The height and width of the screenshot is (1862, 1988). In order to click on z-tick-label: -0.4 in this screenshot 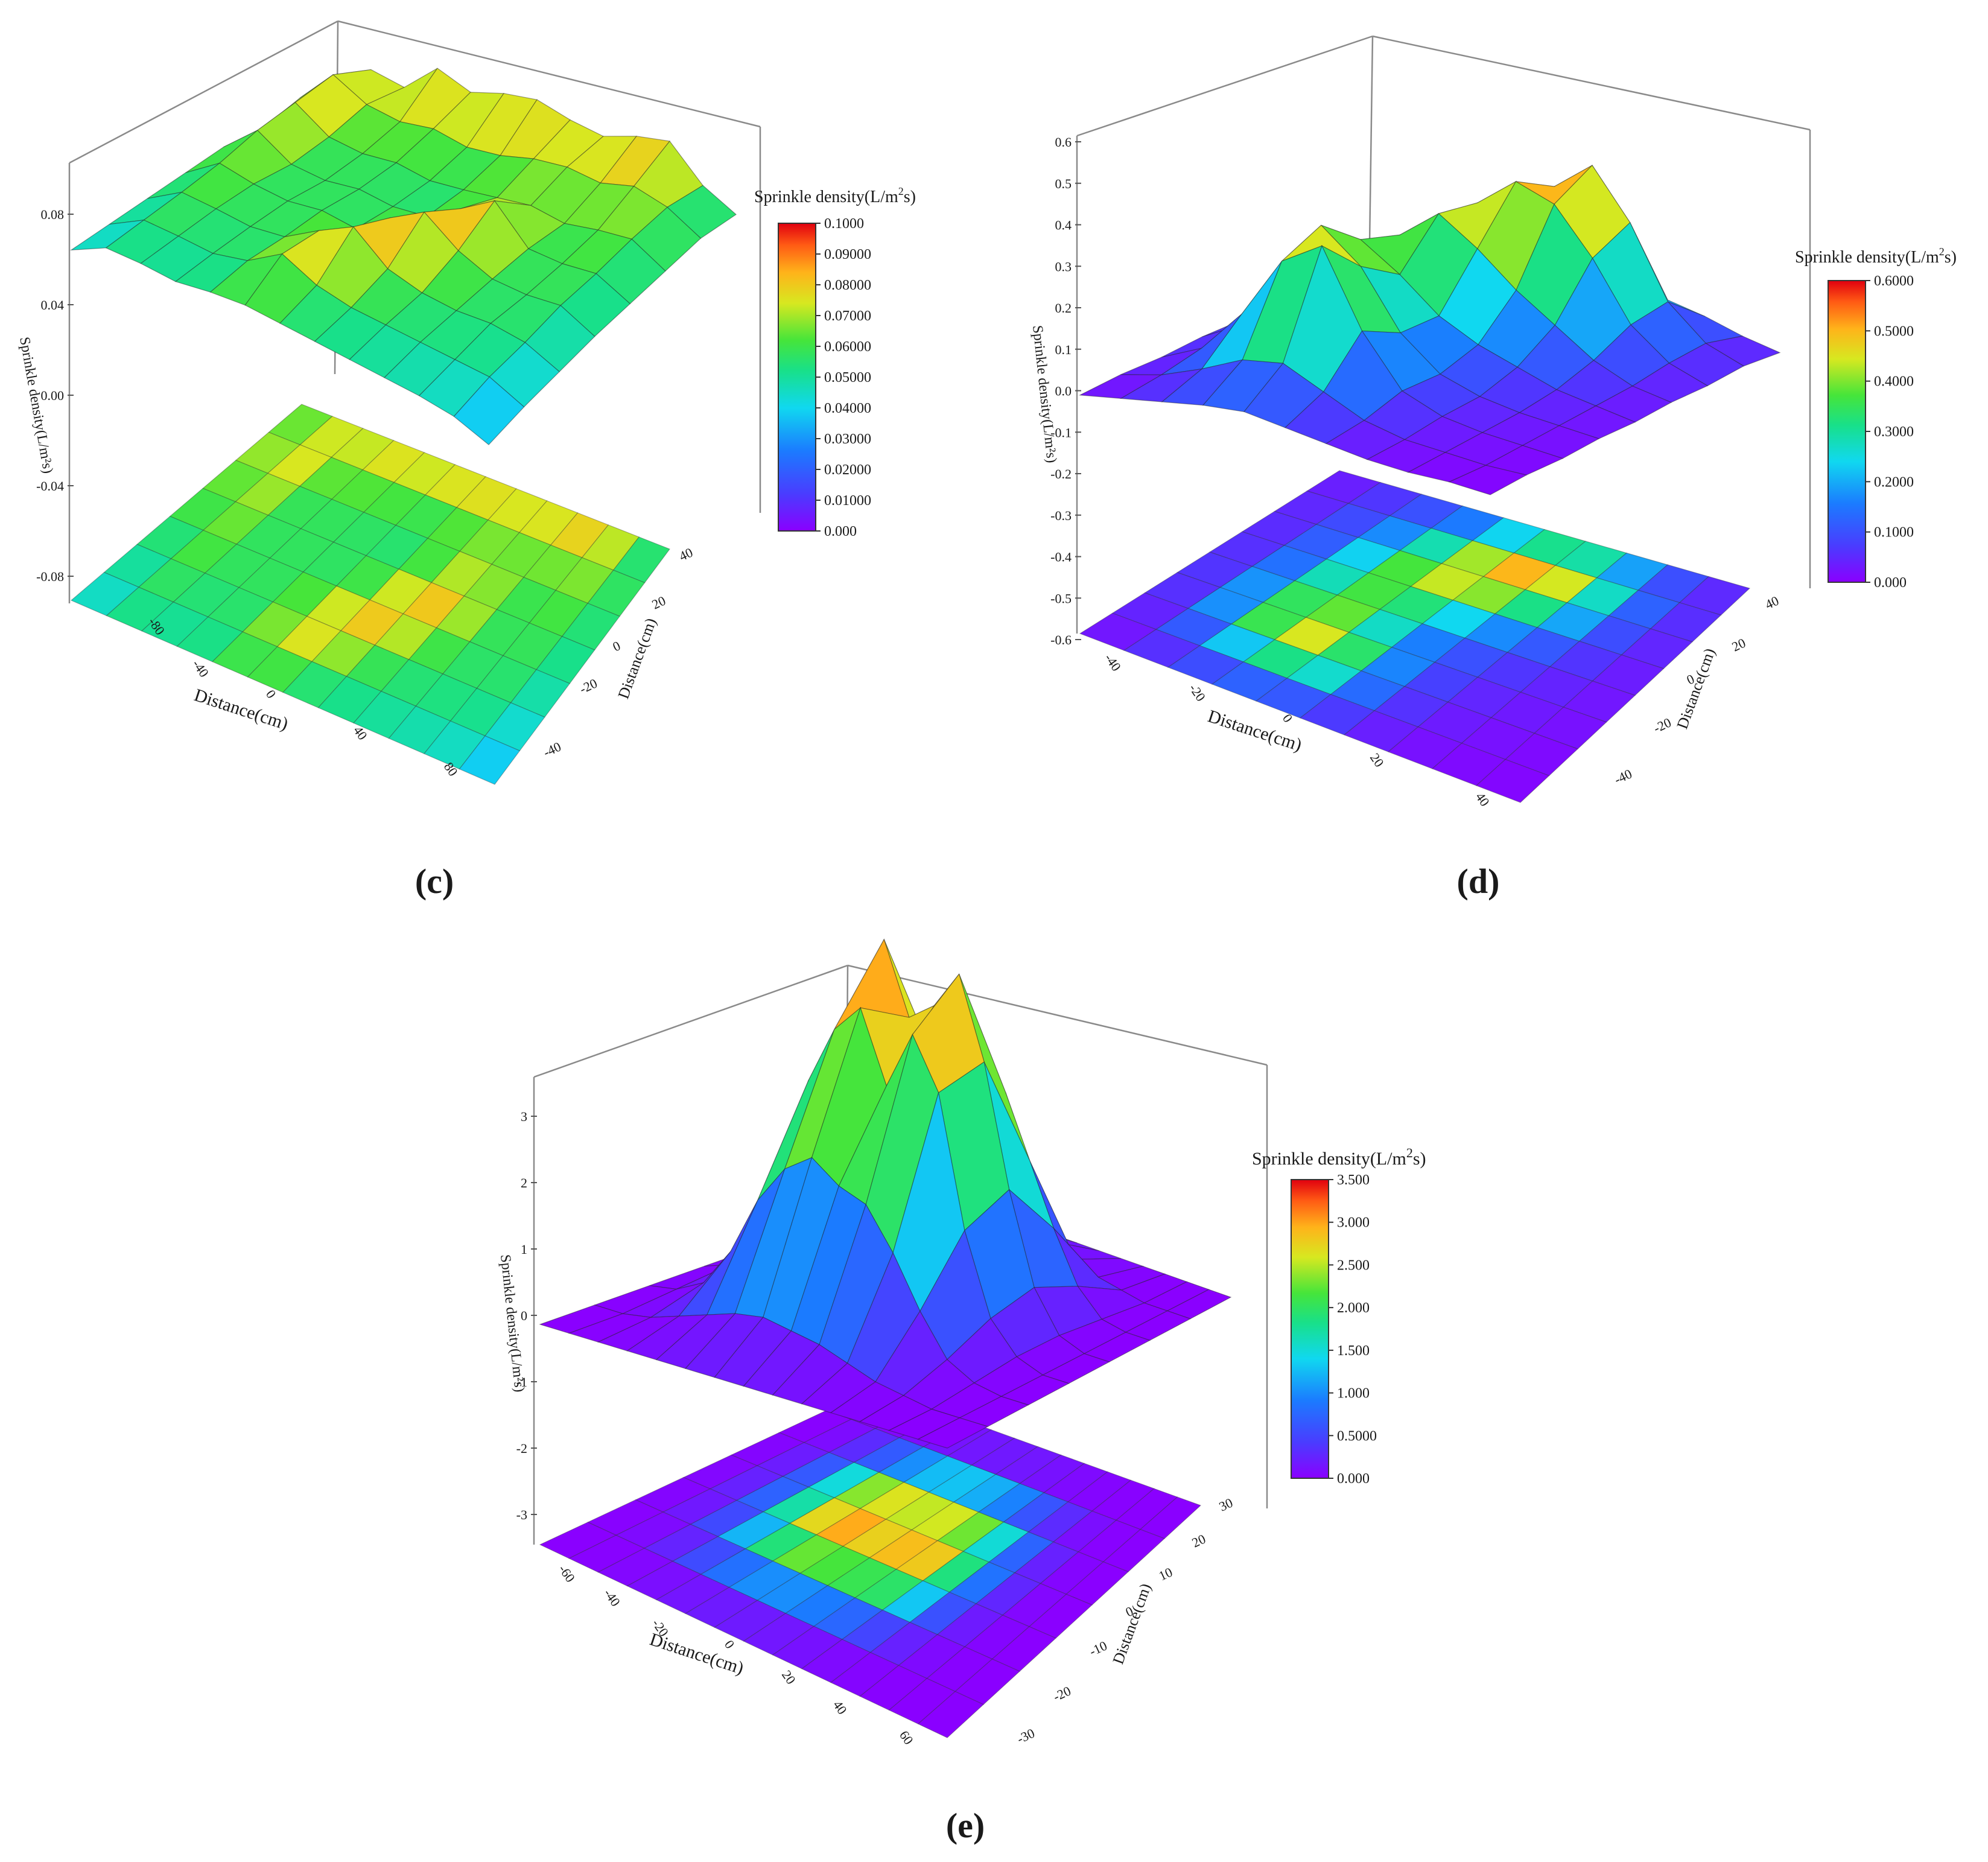, I will do `click(1061, 557)`.